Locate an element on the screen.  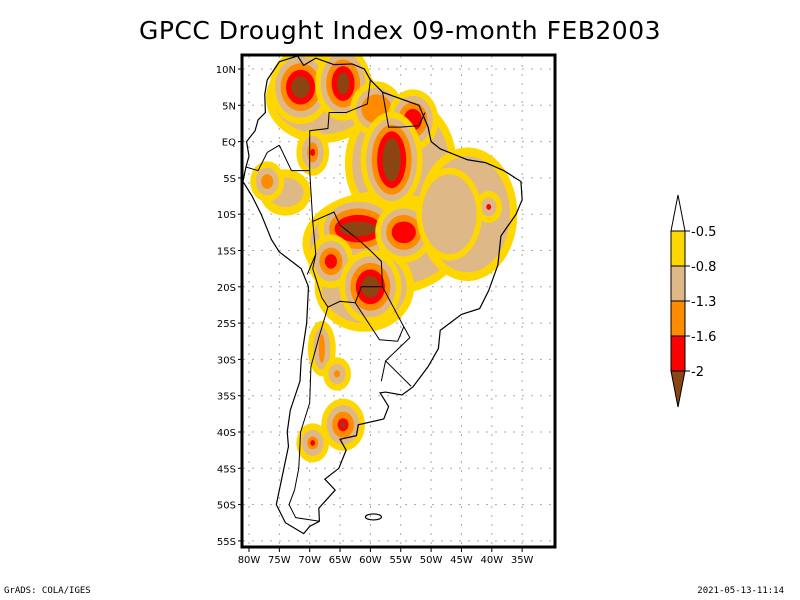
lat-tick-label: 5N is located at coordinates (229, 106).